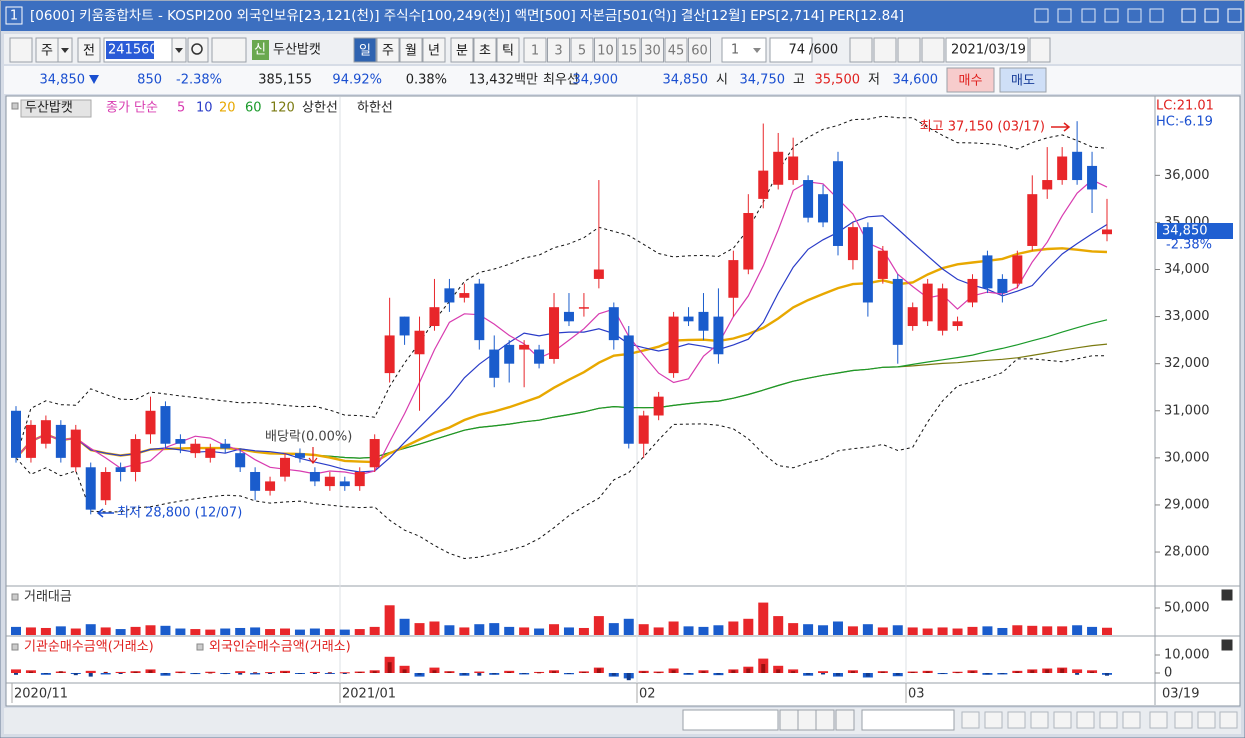  Describe the element at coordinates (198, 50) in the screenshot. I see `search-button` at that location.